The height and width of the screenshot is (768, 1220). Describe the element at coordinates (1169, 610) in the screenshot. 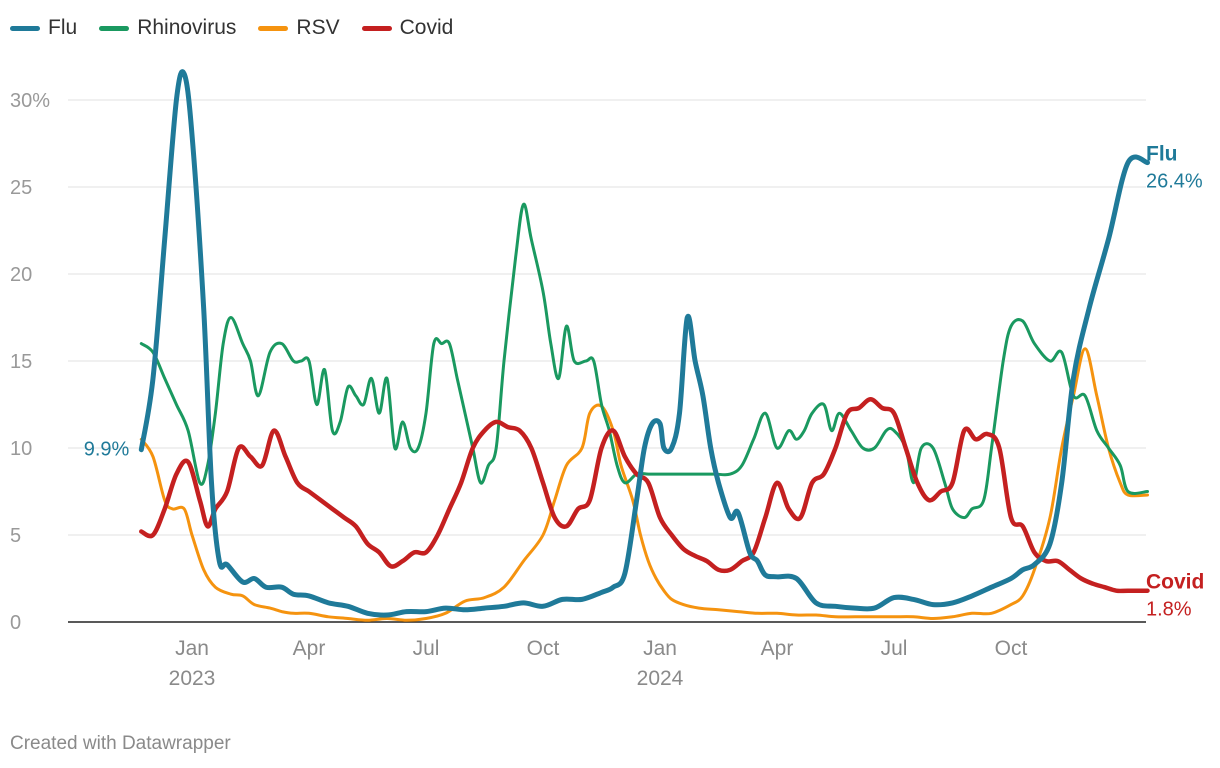

I see `annotation-covid-value: 1.8%` at that location.